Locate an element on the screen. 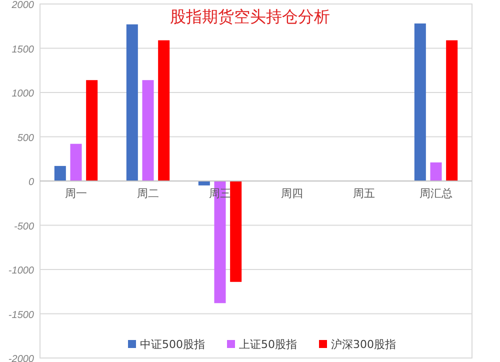  y-tick-label: -1500 is located at coordinates (21, 315).